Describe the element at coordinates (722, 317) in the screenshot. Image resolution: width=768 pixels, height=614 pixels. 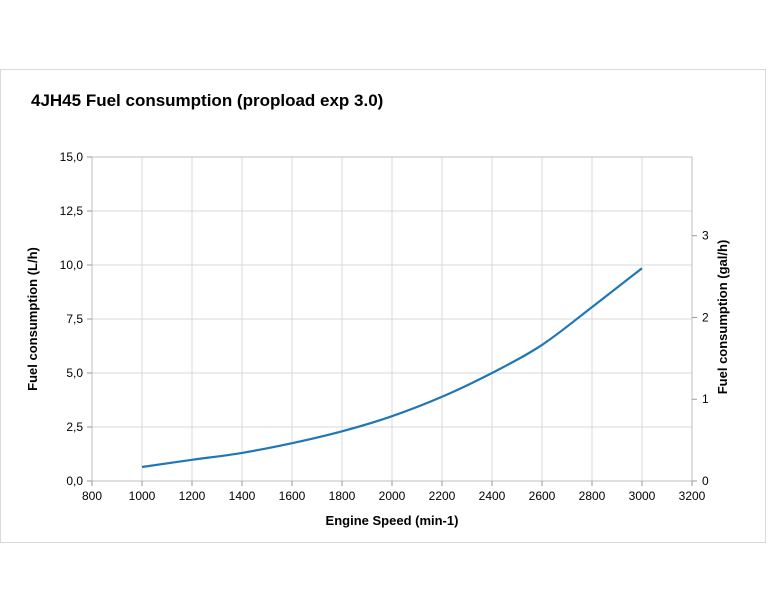
I see `y2-axis-label: Fuel consumption (gal/h)` at that location.